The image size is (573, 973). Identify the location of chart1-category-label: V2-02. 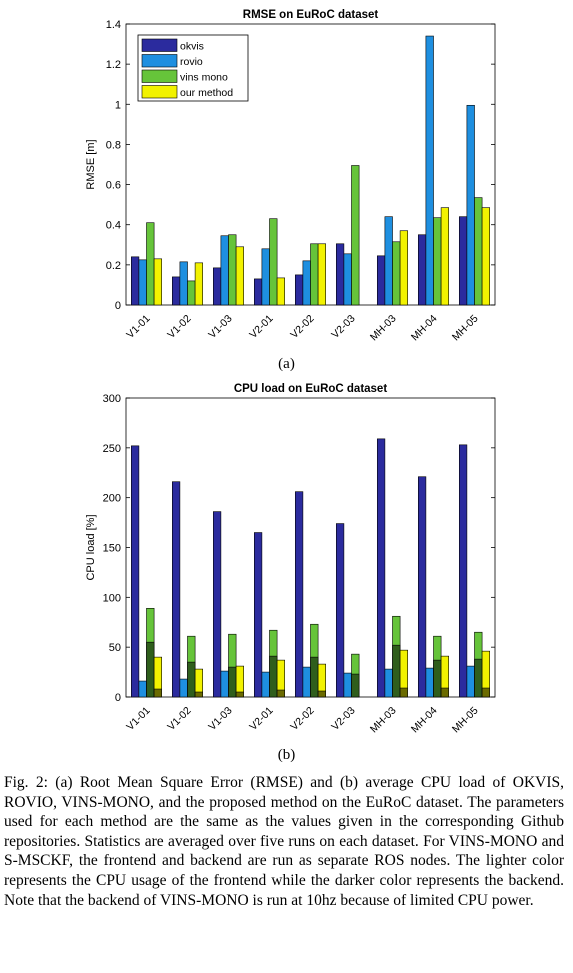
(302, 327).